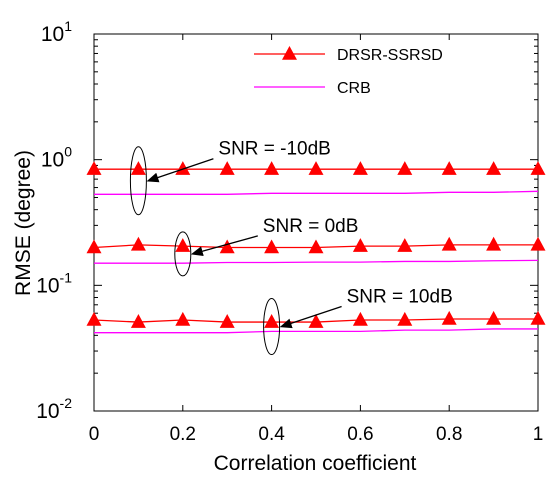 The width and height of the screenshot is (550, 480). What do you see at coordinates (315, 463) in the screenshot?
I see `x-axis-label: Correlation coefficient` at bounding box center [315, 463].